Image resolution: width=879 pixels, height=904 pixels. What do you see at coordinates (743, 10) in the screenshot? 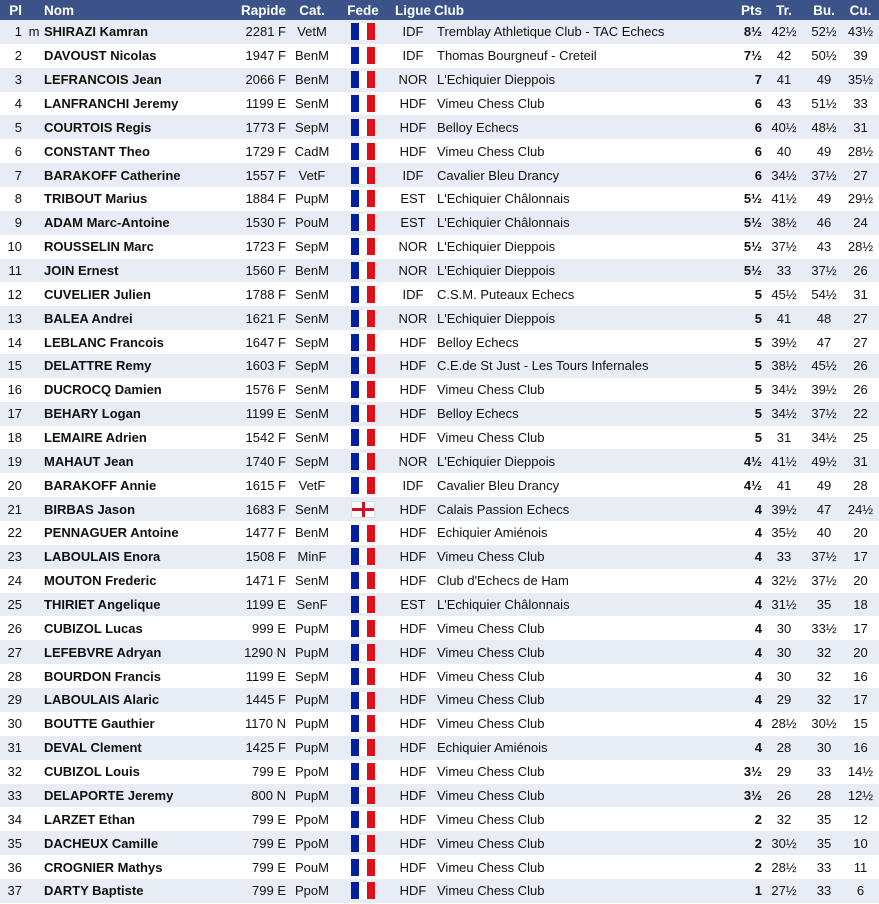
I see `header-pts: Pts` at bounding box center [743, 10].